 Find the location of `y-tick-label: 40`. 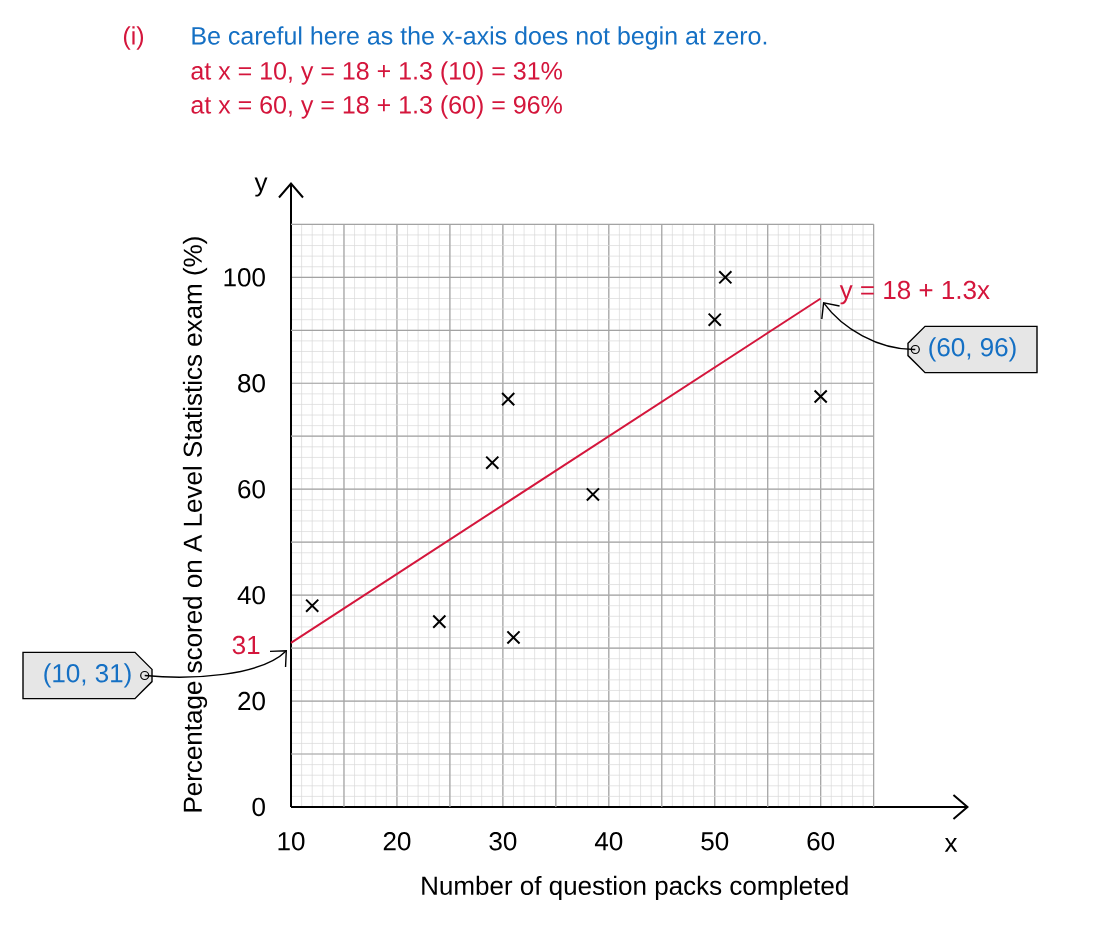

y-tick-label: 40 is located at coordinates (251, 595).